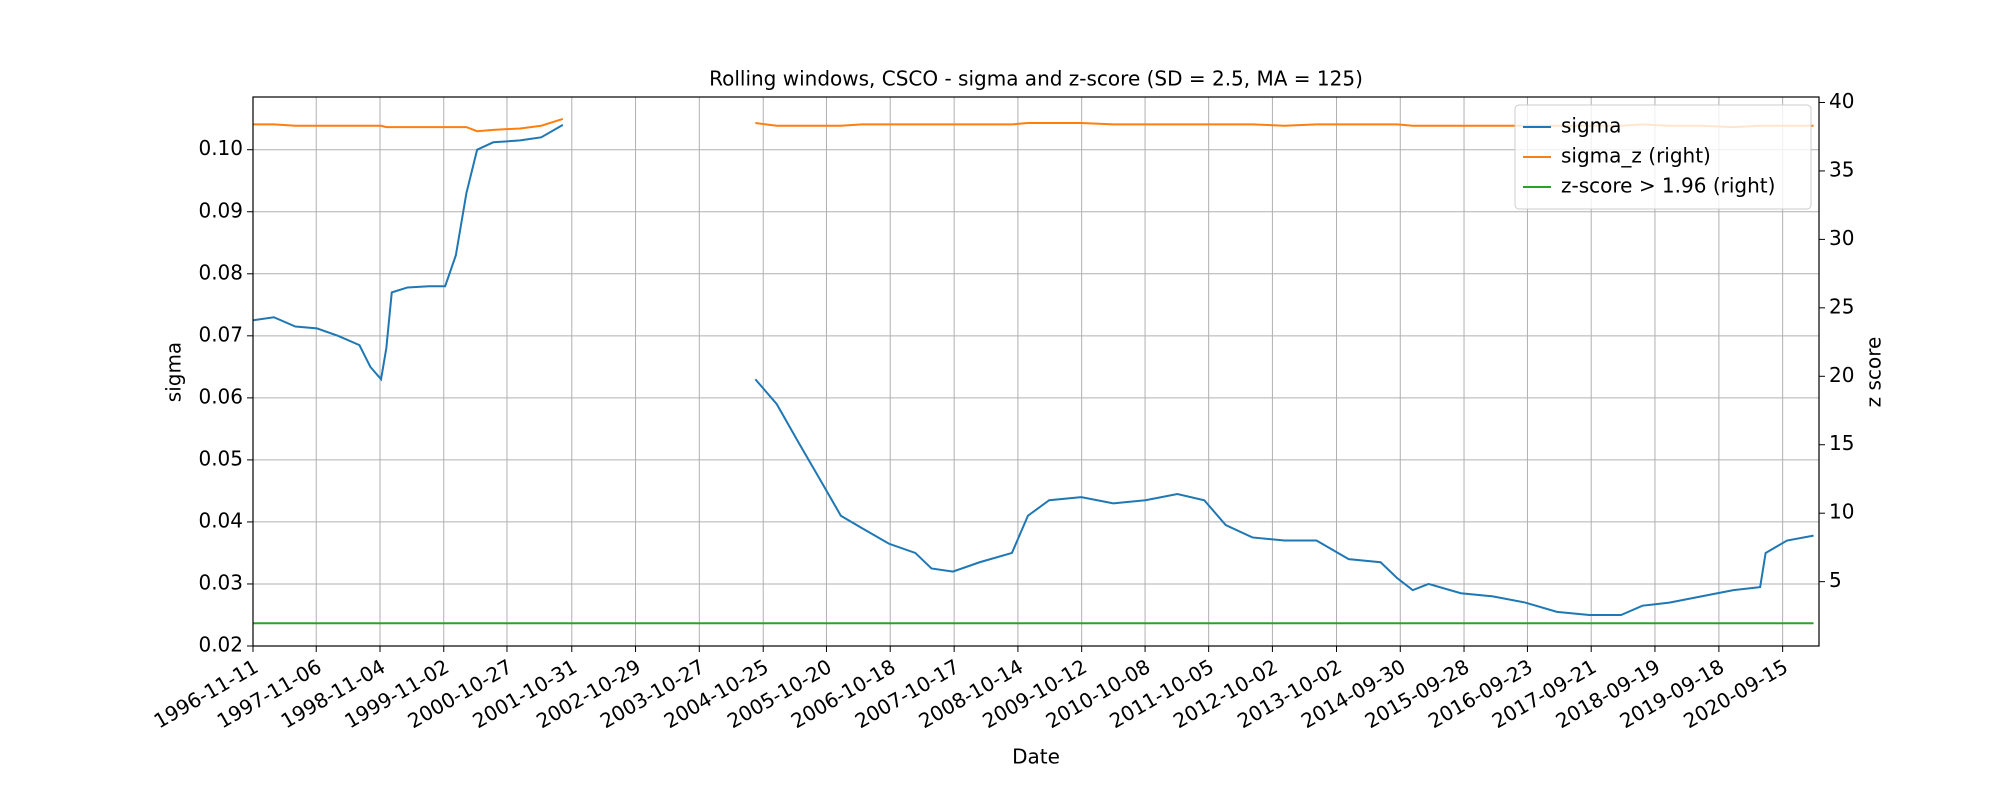 The image size is (2000, 800). I want to click on y-tick-label: 0.05, so click(220, 458).